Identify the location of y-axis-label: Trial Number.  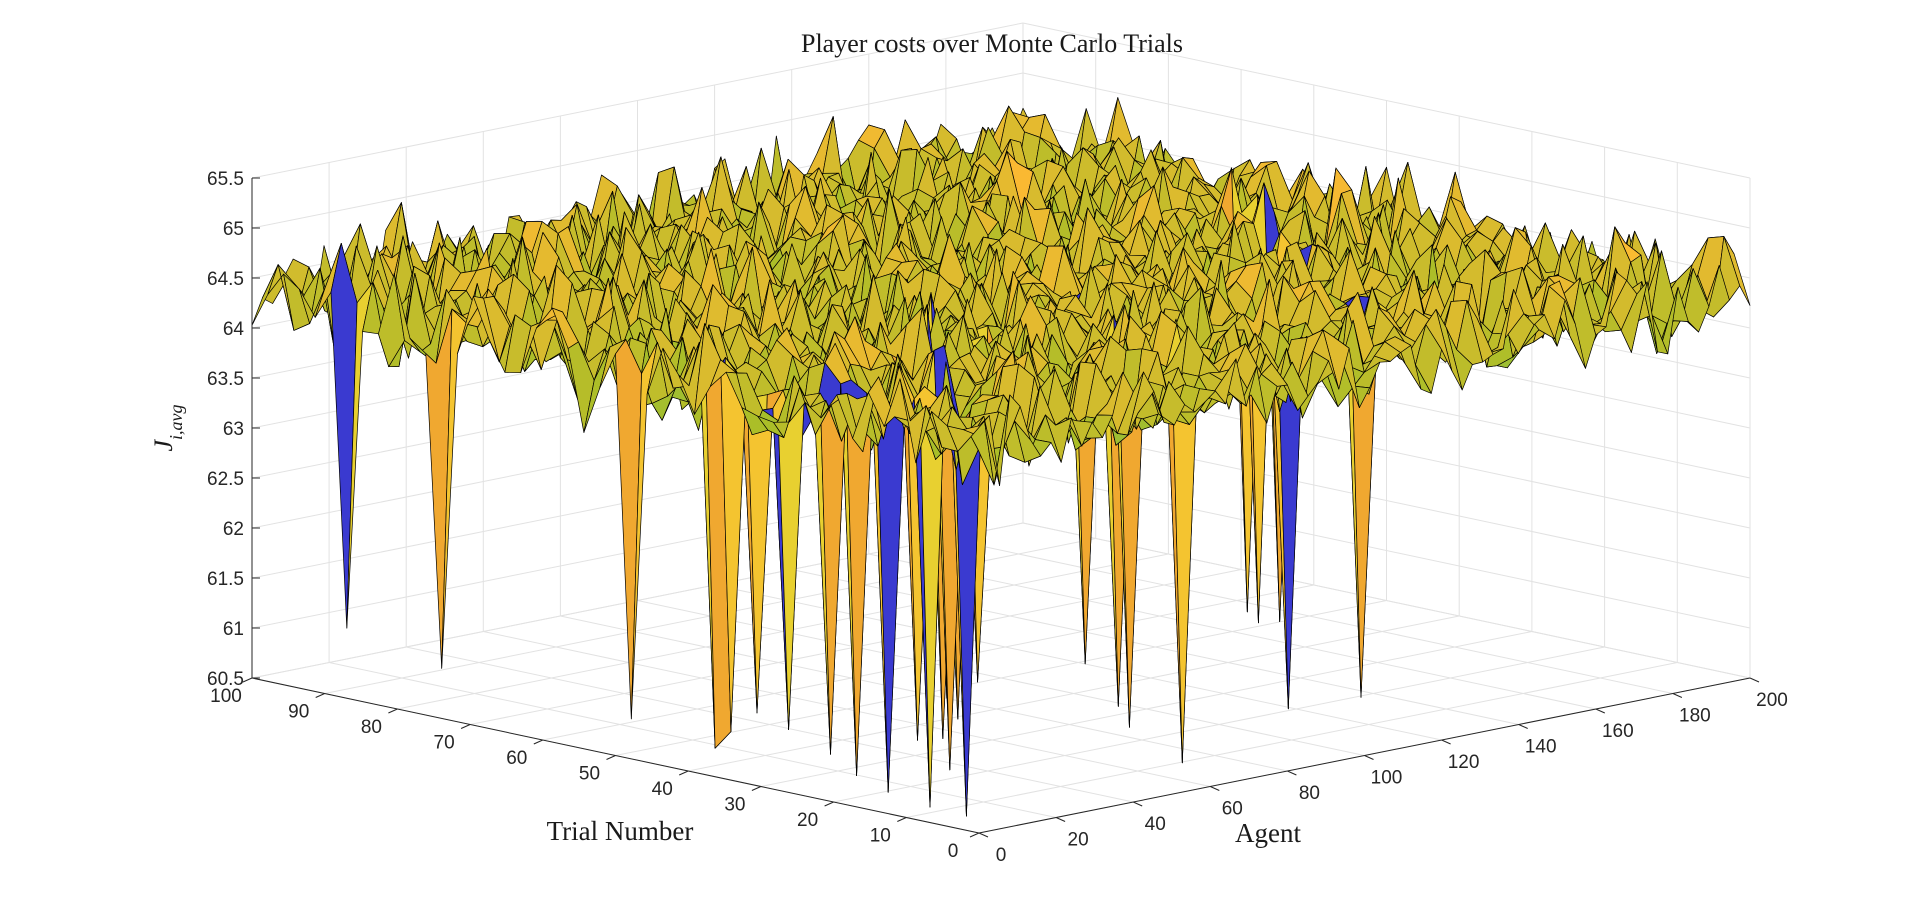
(620, 831).